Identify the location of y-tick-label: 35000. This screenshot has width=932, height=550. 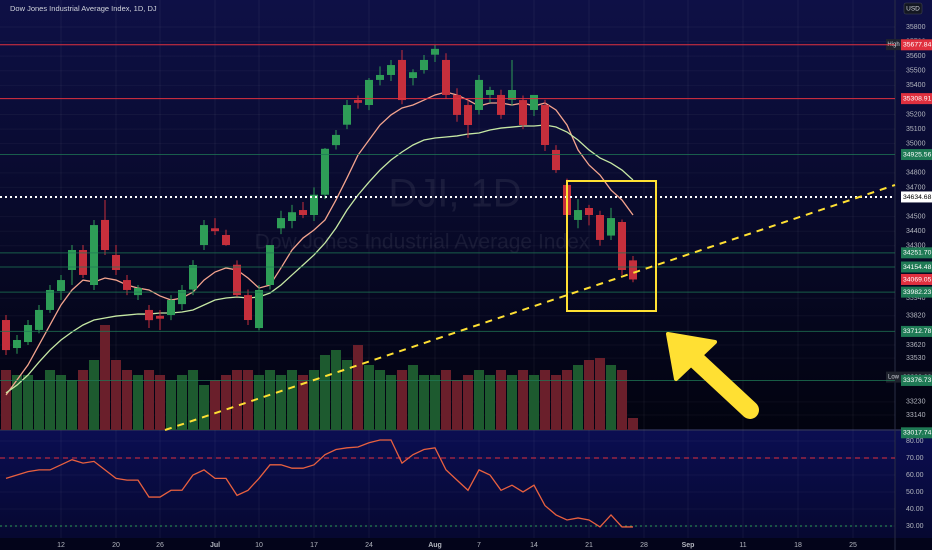
(916, 144).